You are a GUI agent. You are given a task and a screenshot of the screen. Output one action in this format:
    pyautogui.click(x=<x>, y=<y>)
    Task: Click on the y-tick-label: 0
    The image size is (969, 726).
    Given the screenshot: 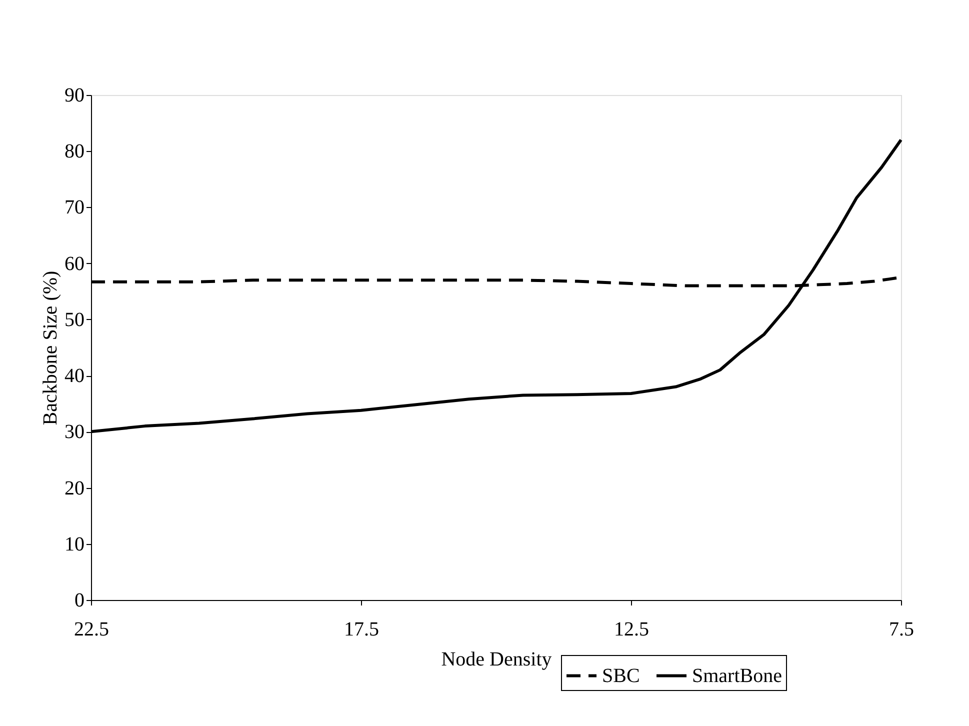 What is the action you would take?
    pyautogui.click(x=79, y=601)
    